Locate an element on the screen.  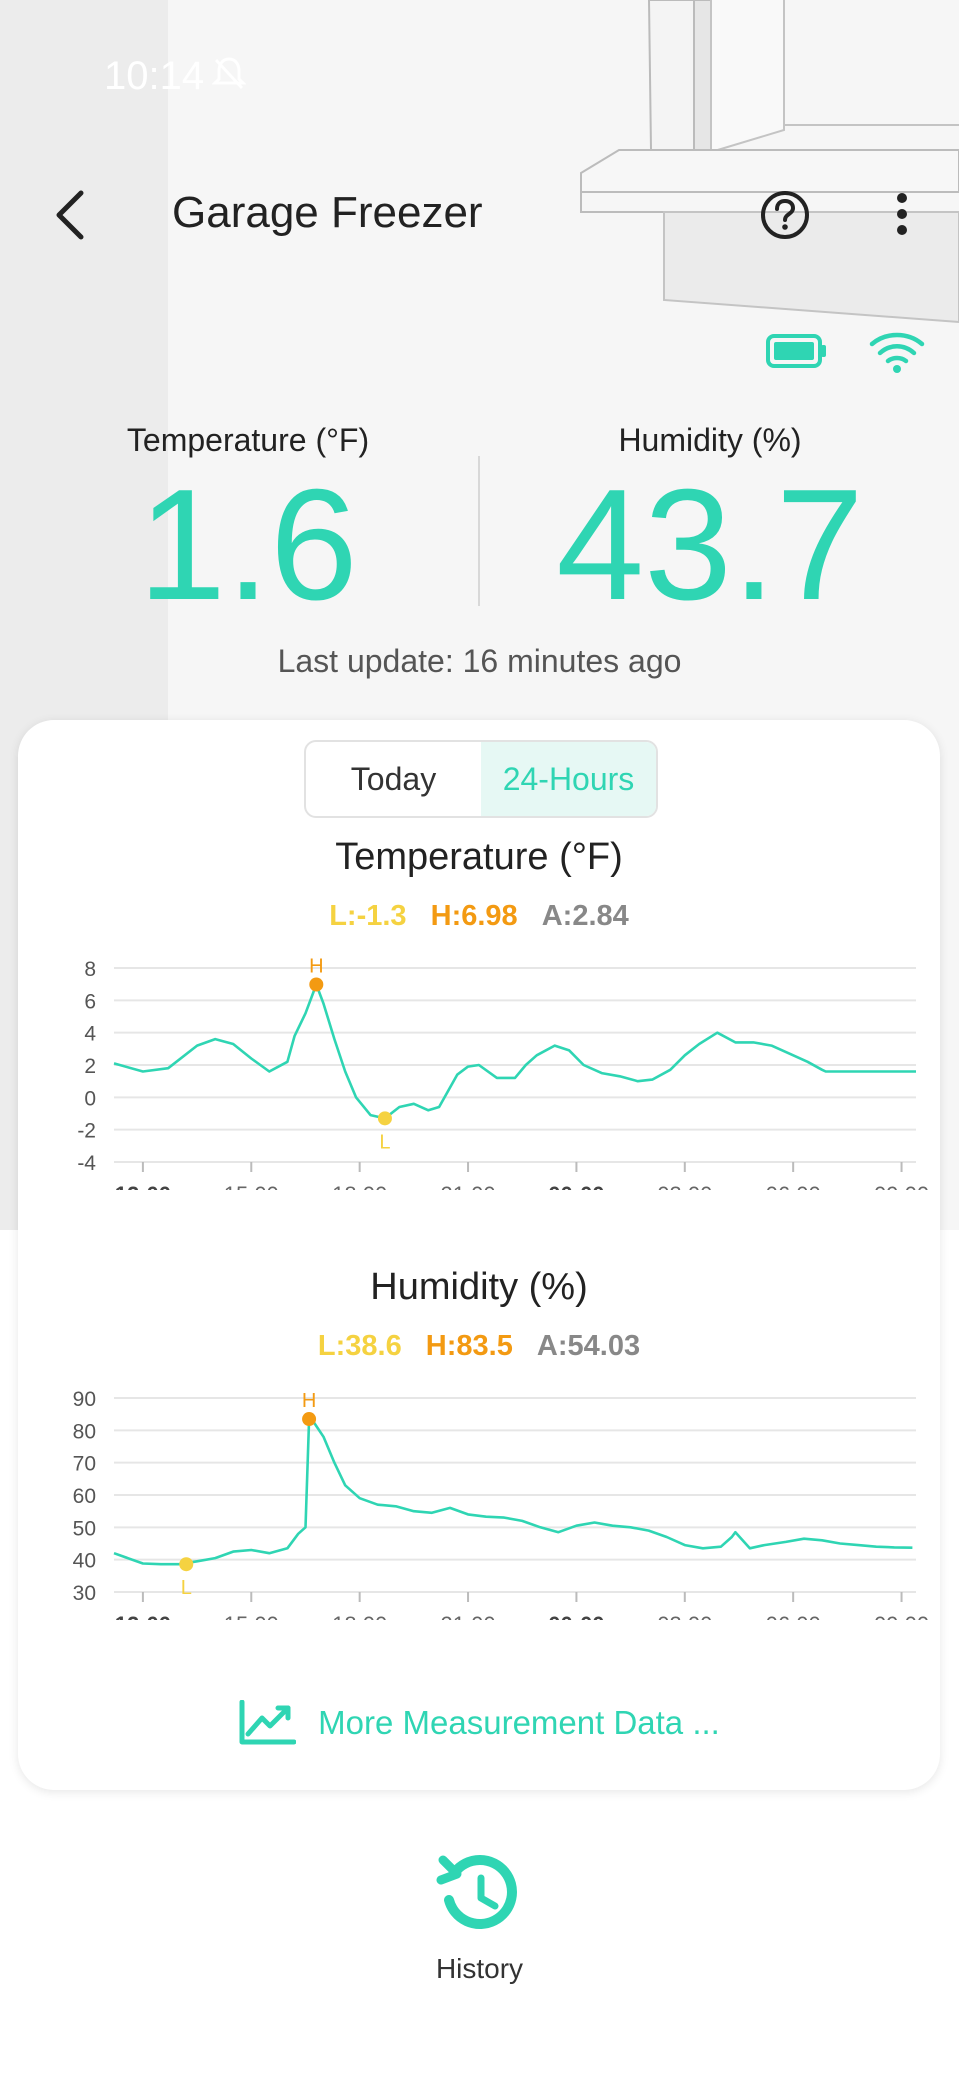
humidity-x-tick: 21:00 is located at coordinates (468, 1616).